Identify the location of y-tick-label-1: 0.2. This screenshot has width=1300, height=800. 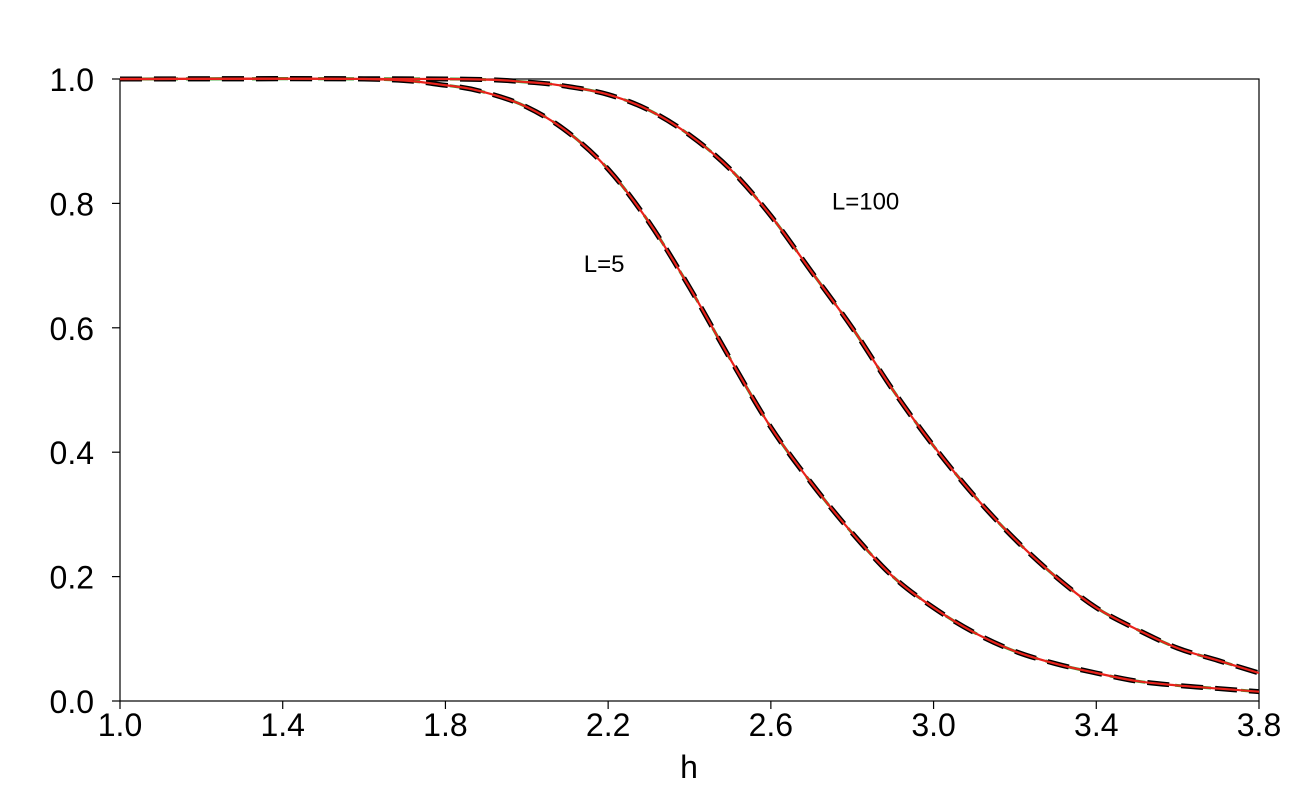
(72, 578).